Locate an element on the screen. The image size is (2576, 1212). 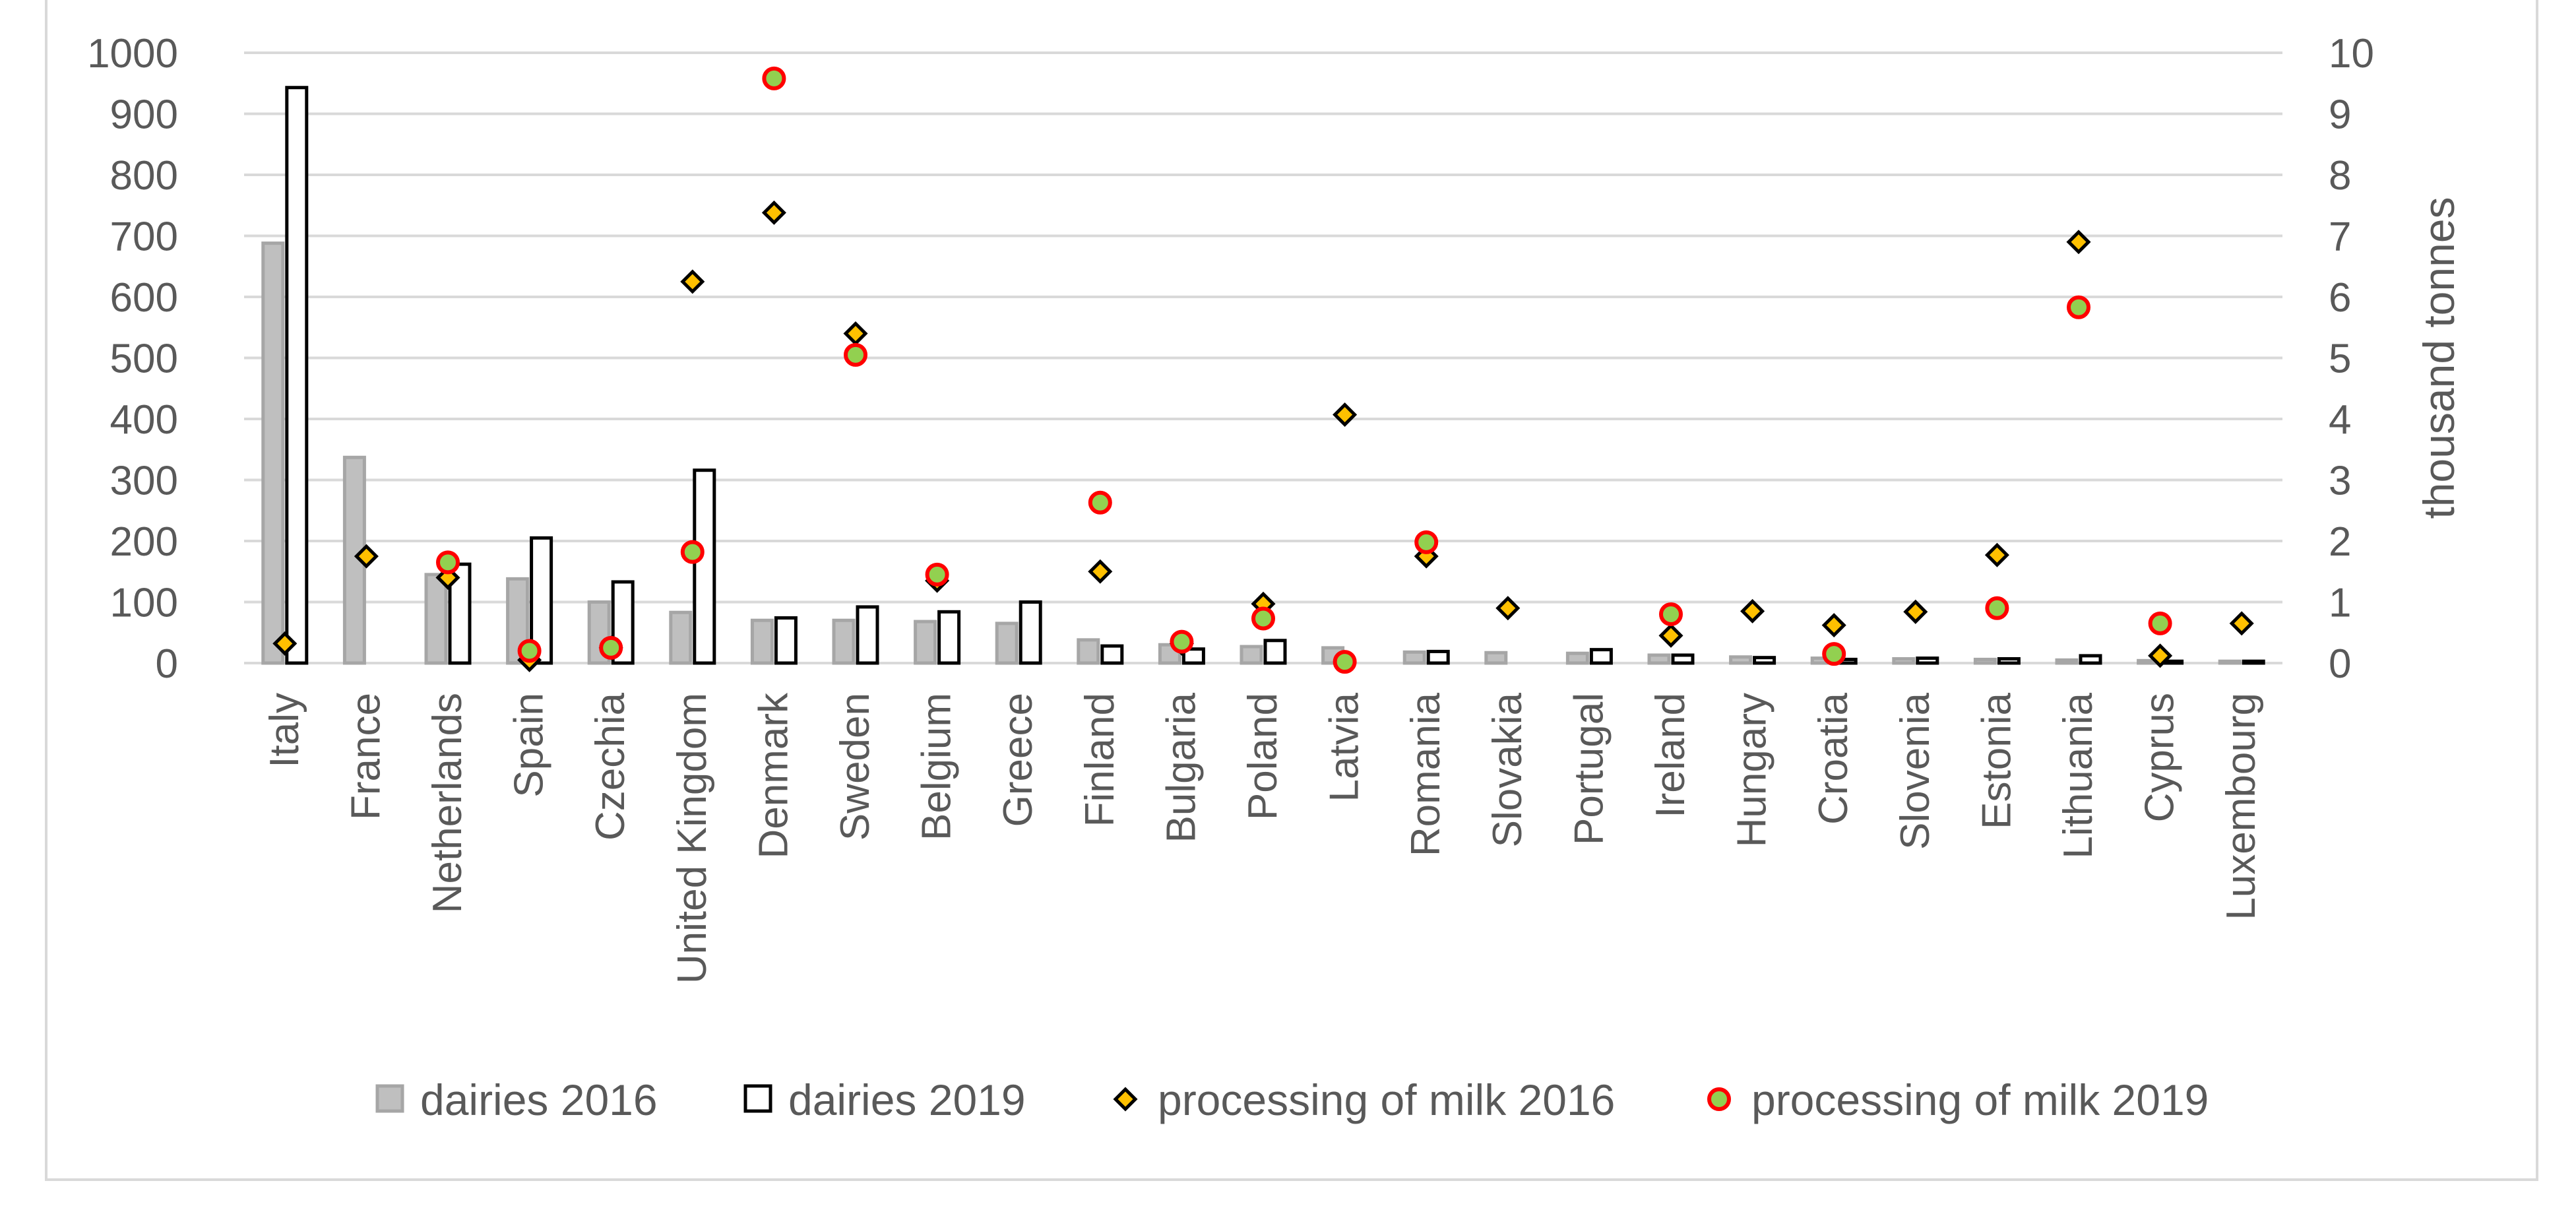
right-tick-label: 4 is located at coordinates (2340, 420).